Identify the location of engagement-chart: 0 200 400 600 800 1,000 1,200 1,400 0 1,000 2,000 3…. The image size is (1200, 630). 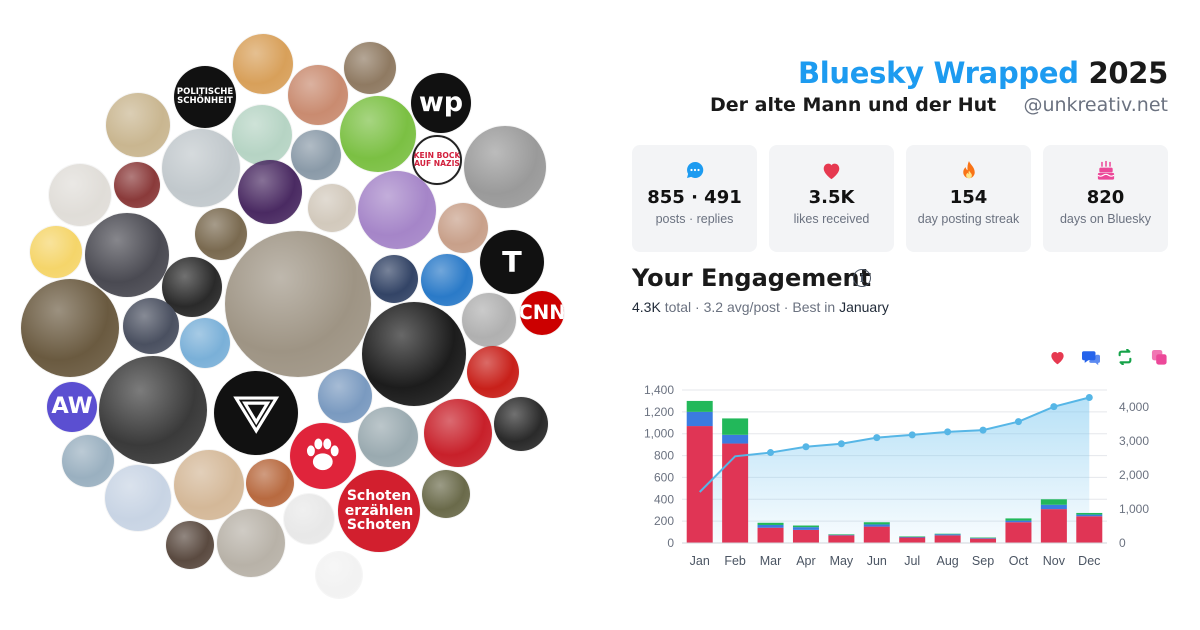
(896, 475).